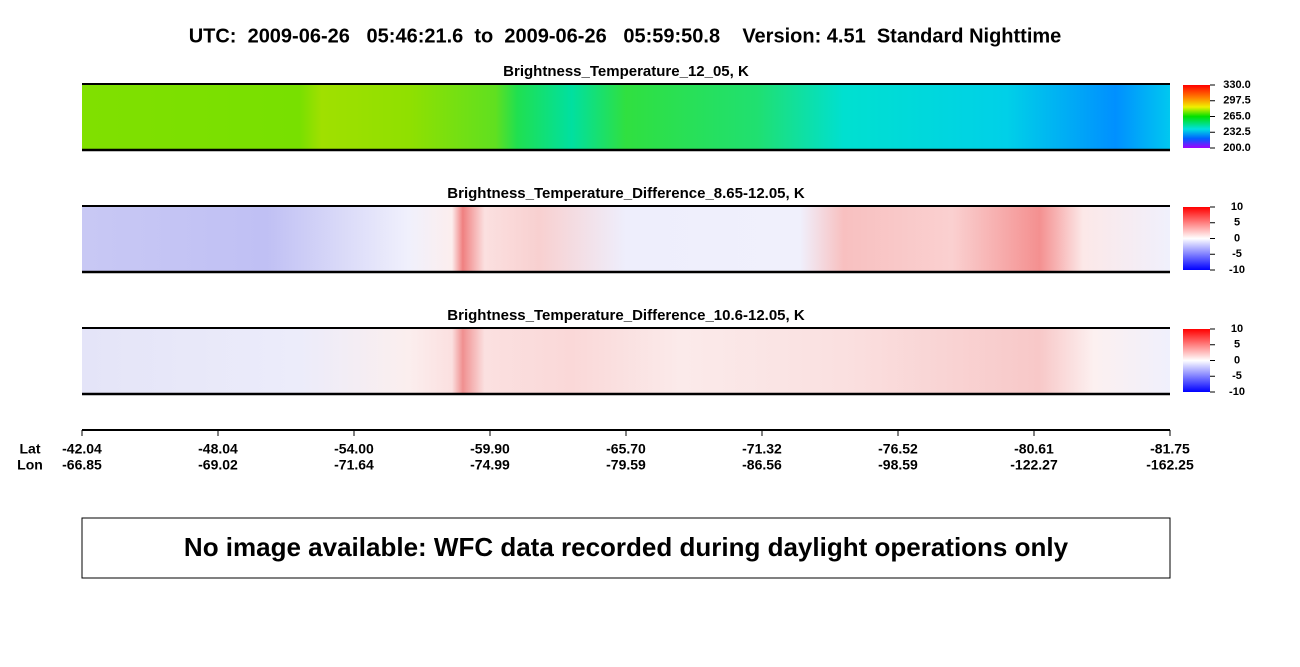  What do you see at coordinates (218, 449) in the screenshot?
I see `lat-tick-label: -48.04` at bounding box center [218, 449].